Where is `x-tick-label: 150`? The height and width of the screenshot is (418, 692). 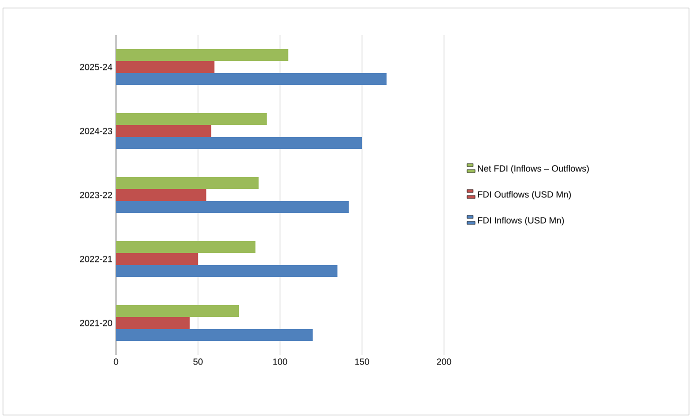 x-tick-label: 150 is located at coordinates (362, 361).